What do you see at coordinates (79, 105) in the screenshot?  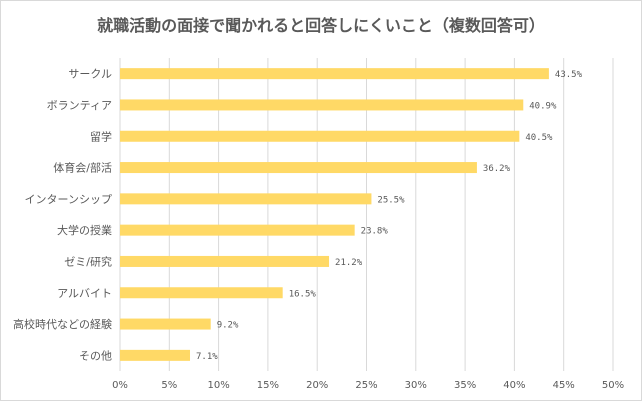 I see `category-label: ボランティア` at bounding box center [79, 105].